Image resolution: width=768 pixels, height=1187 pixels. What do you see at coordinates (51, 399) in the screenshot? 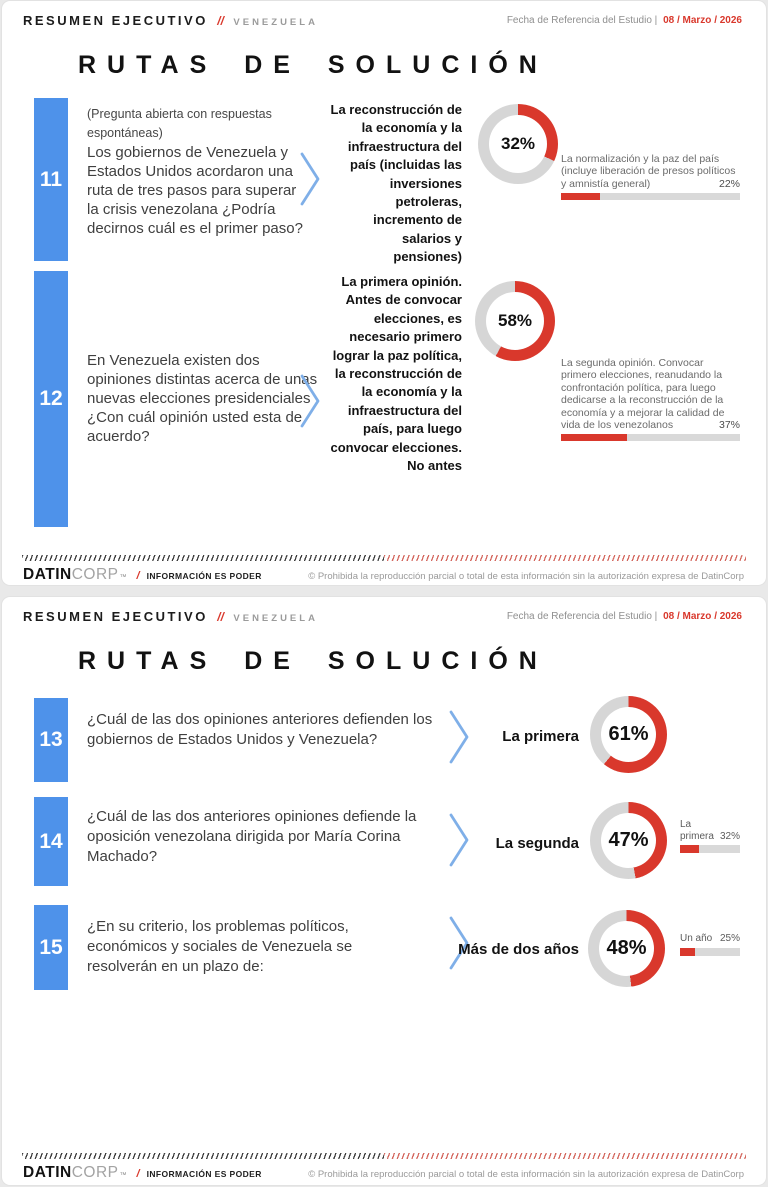
I see `question-number-badge: 12` at bounding box center [51, 399].